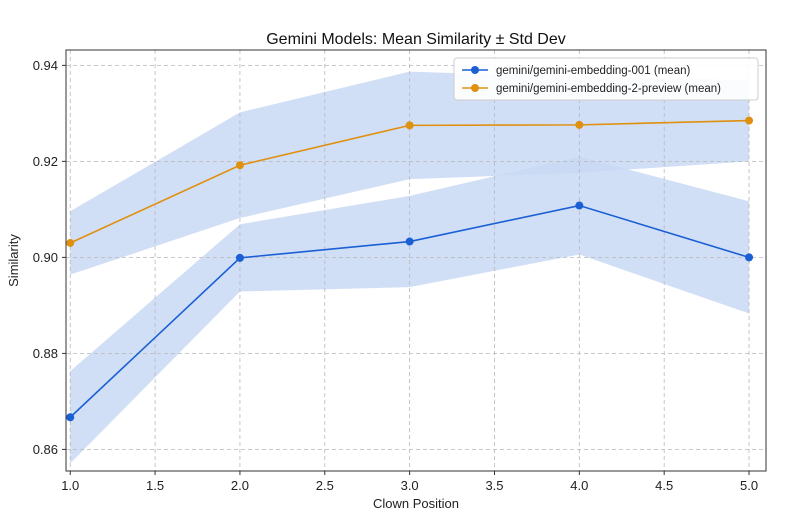 This screenshot has width=800, height=530. What do you see at coordinates (240, 485) in the screenshot?
I see `x-tick-label: 2.0` at bounding box center [240, 485].